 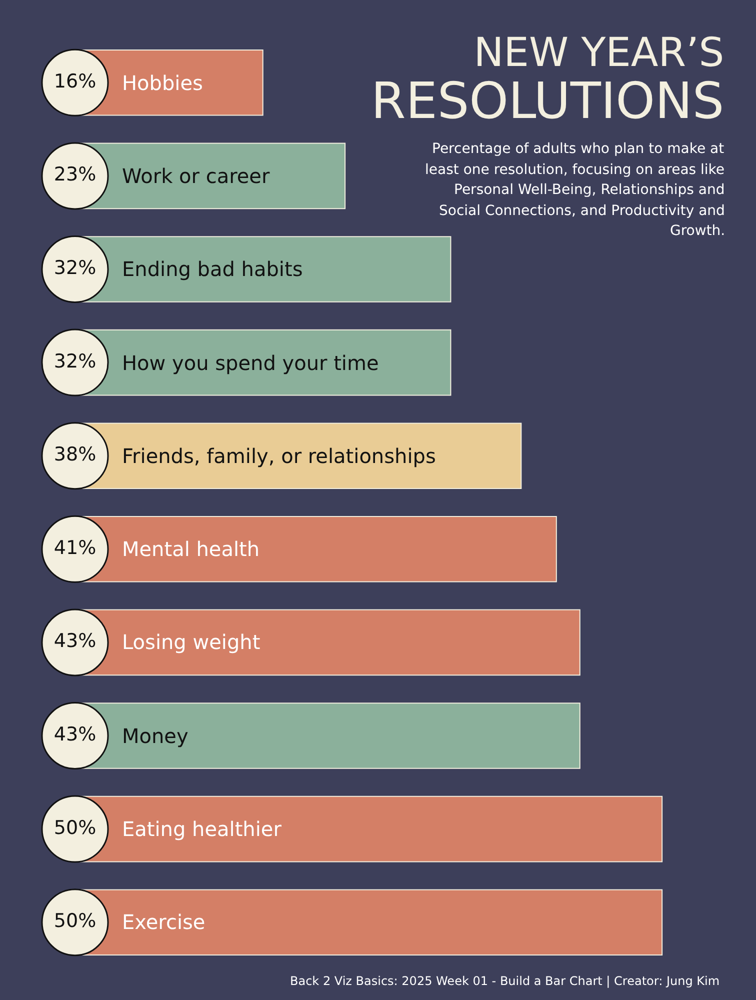 What do you see at coordinates (162, 83) in the screenshot?
I see `y-tick-label: Hobbies` at bounding box center [162, 83].